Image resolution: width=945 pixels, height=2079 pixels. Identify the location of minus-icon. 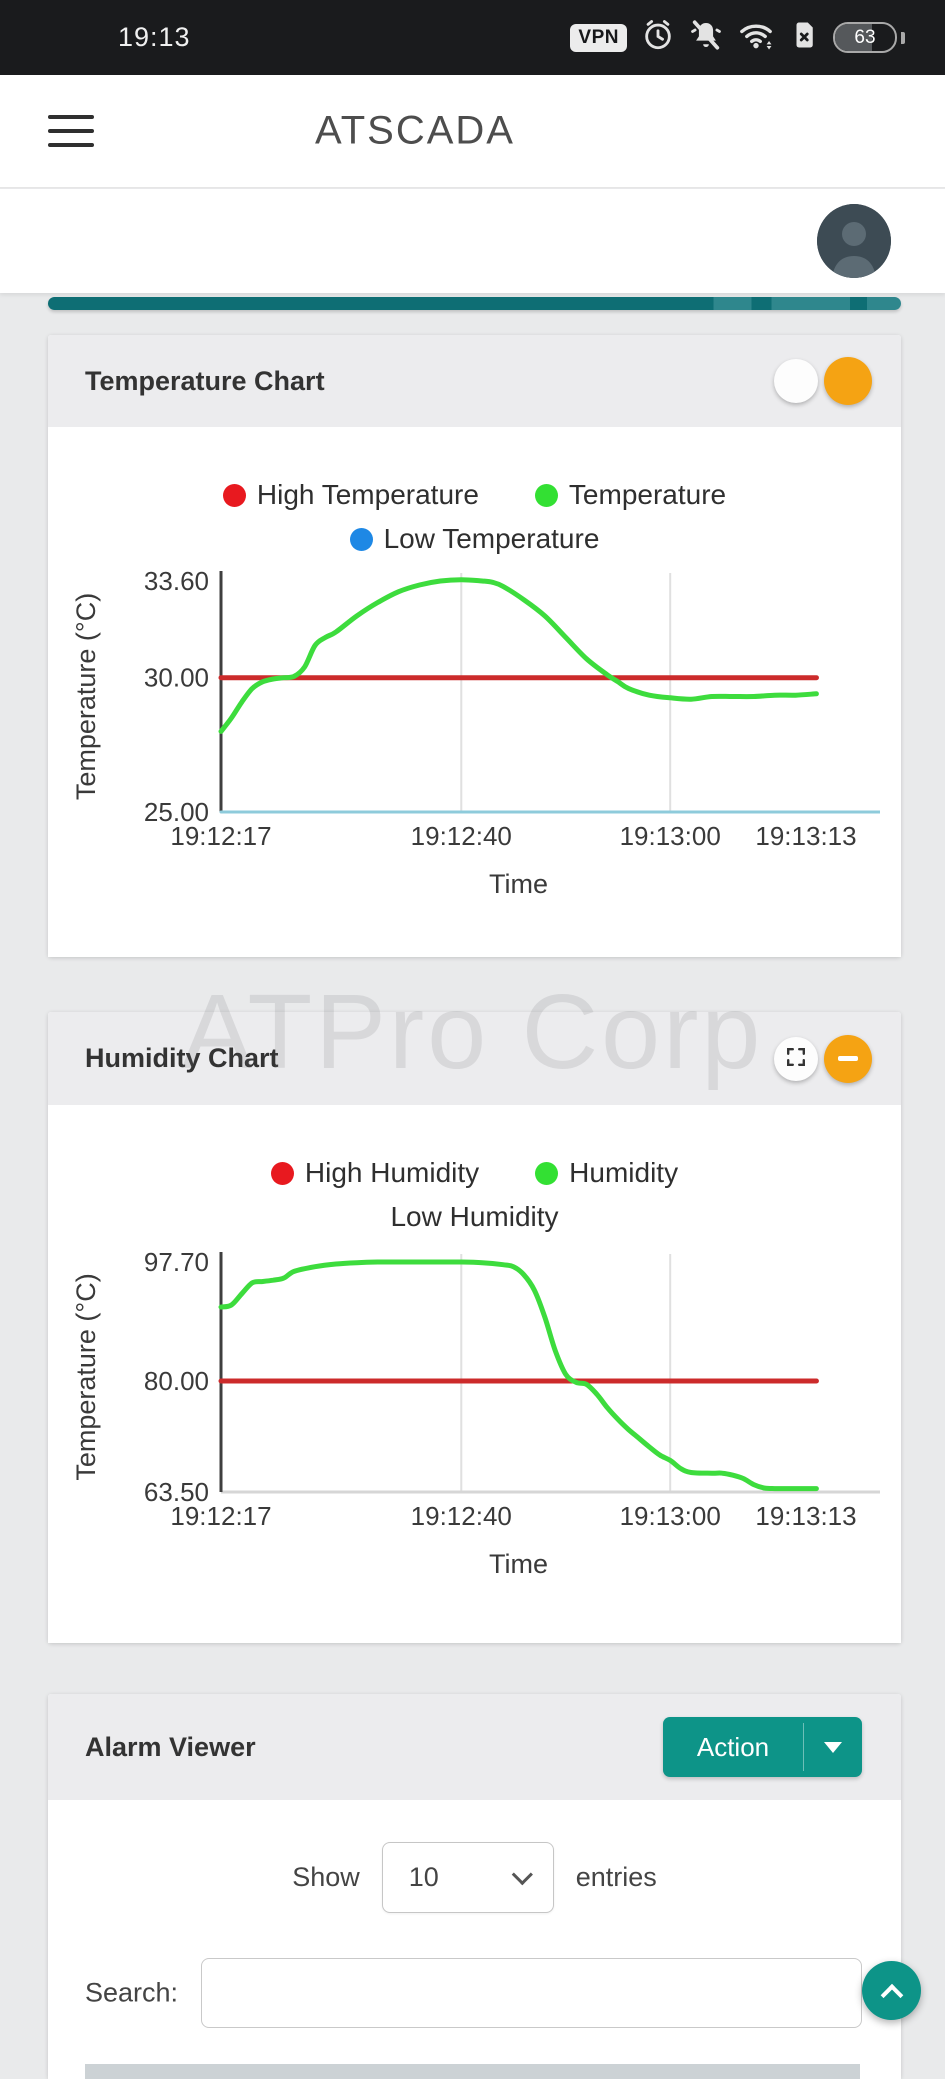
(848, 1058).